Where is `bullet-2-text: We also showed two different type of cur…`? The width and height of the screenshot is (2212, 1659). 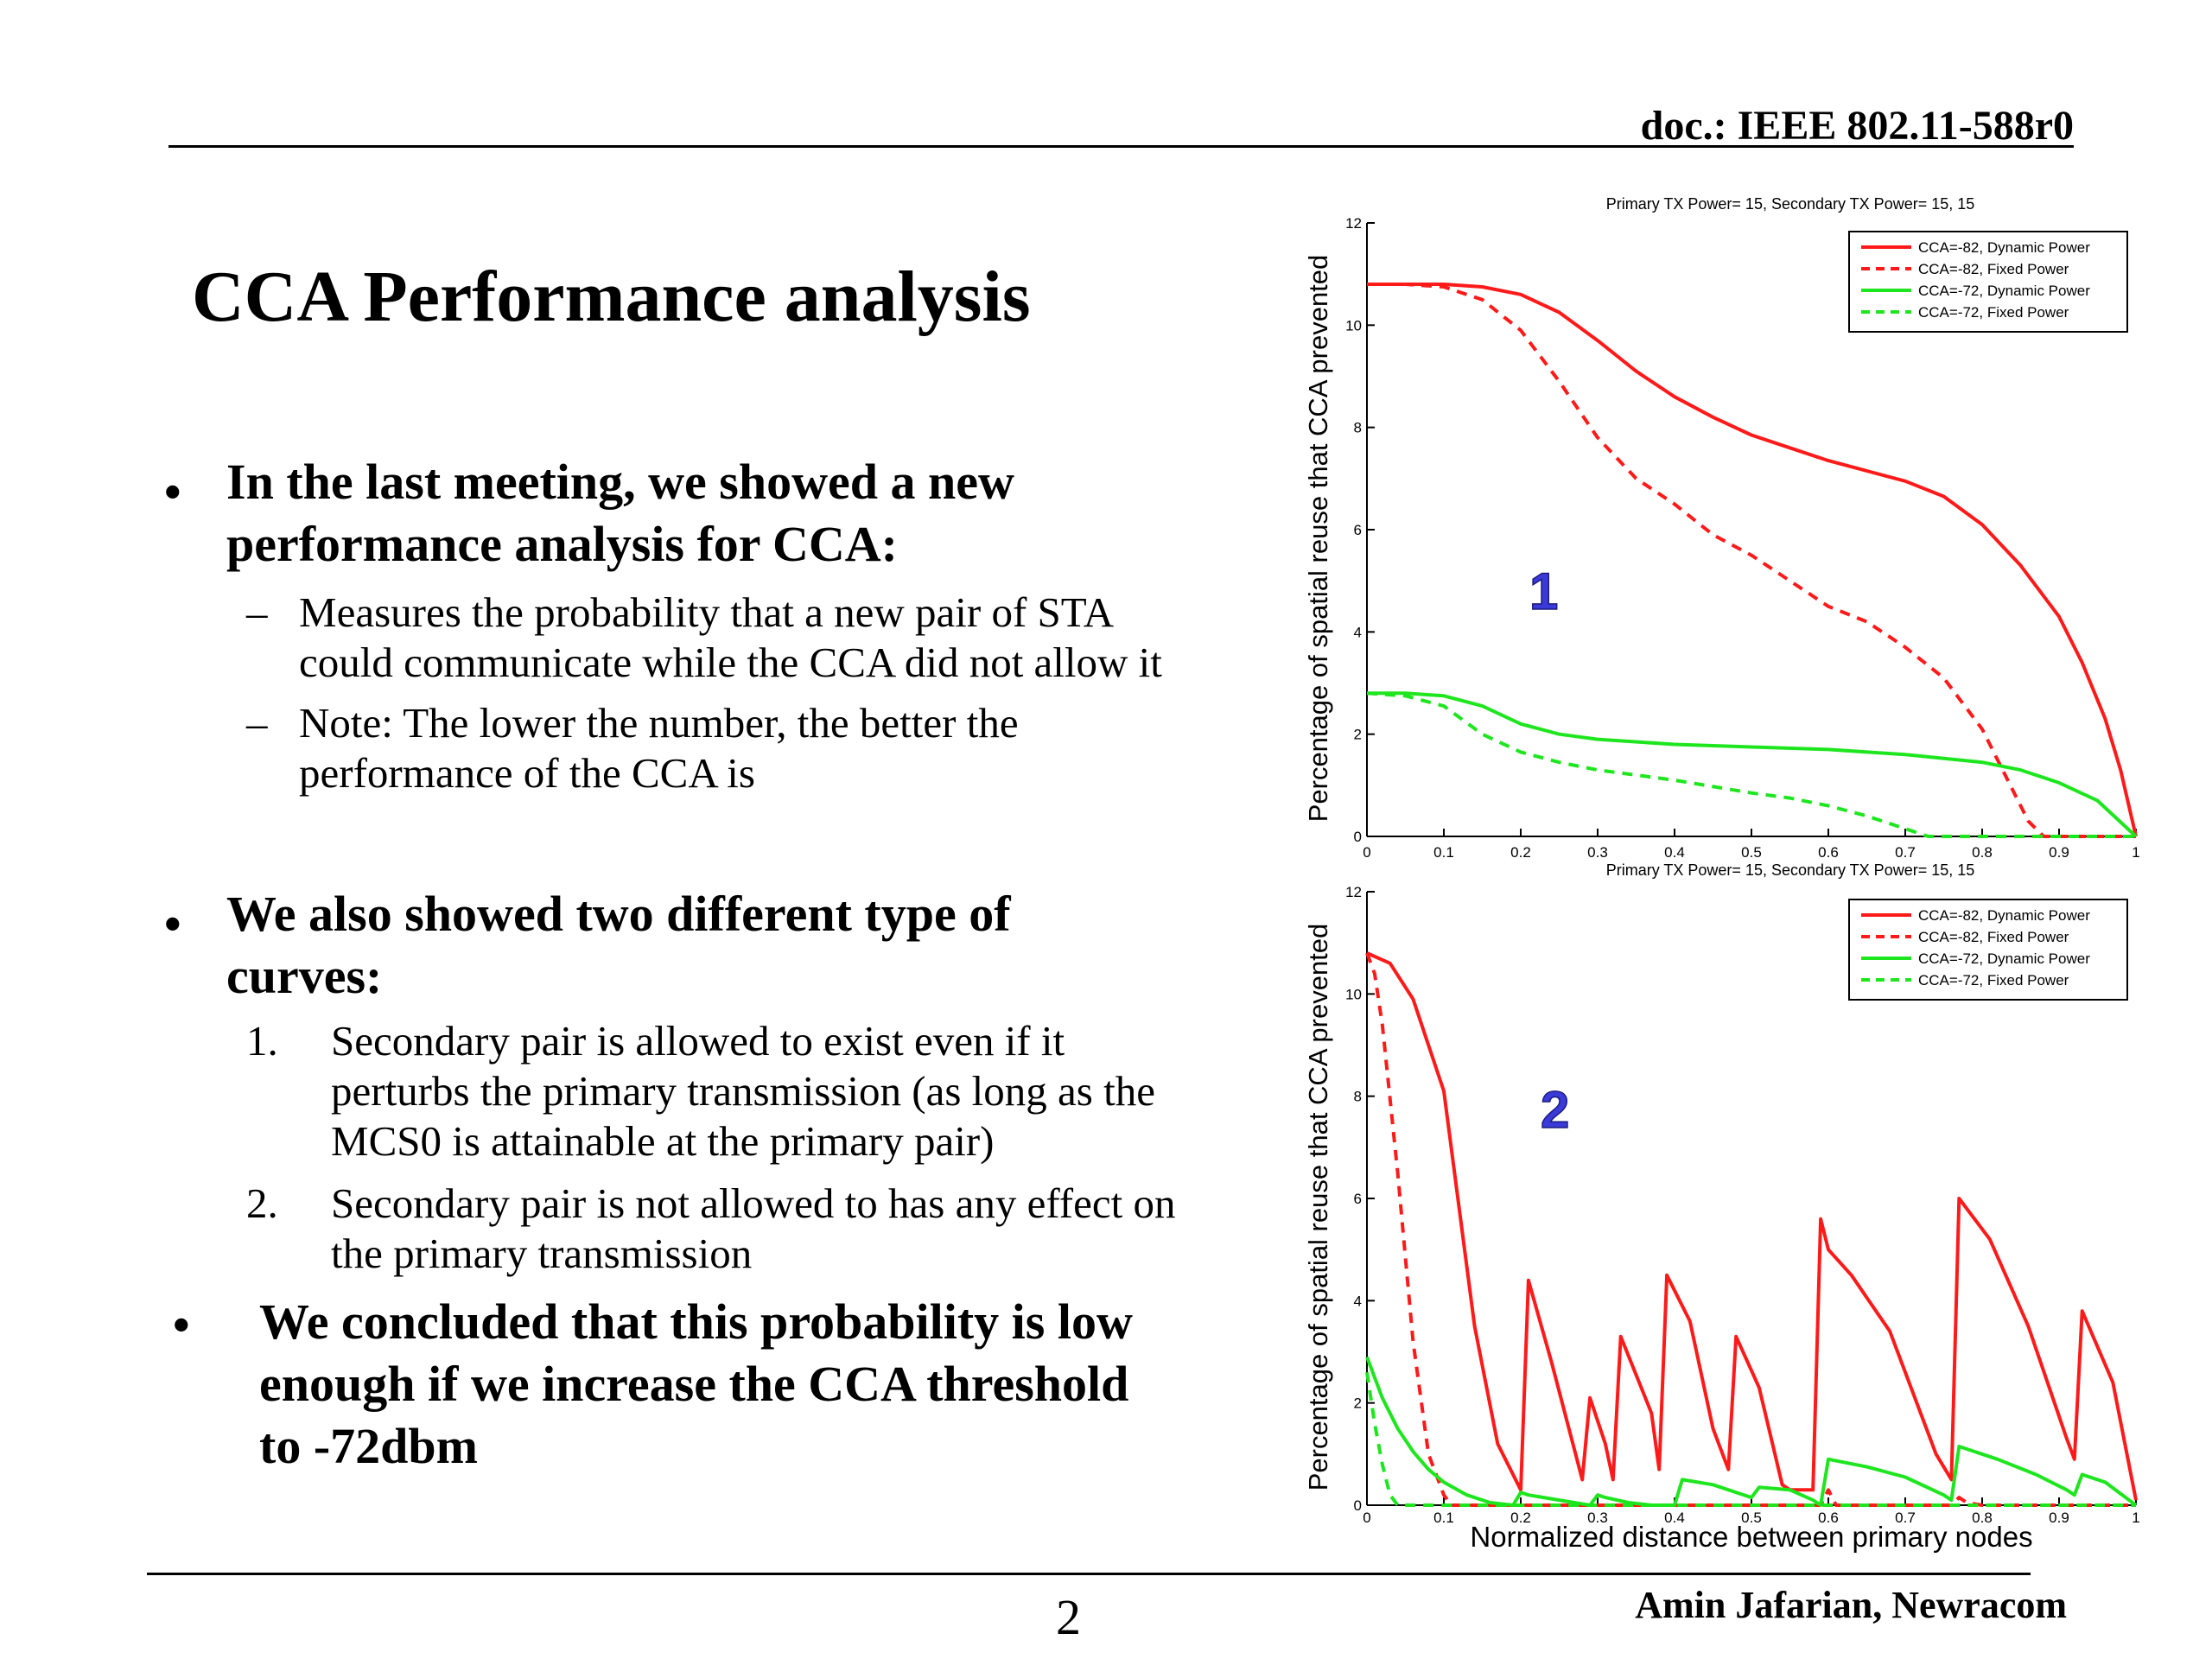 bullet-2-text: We also showed two different type of cur… is located at coordinates (618, 945).